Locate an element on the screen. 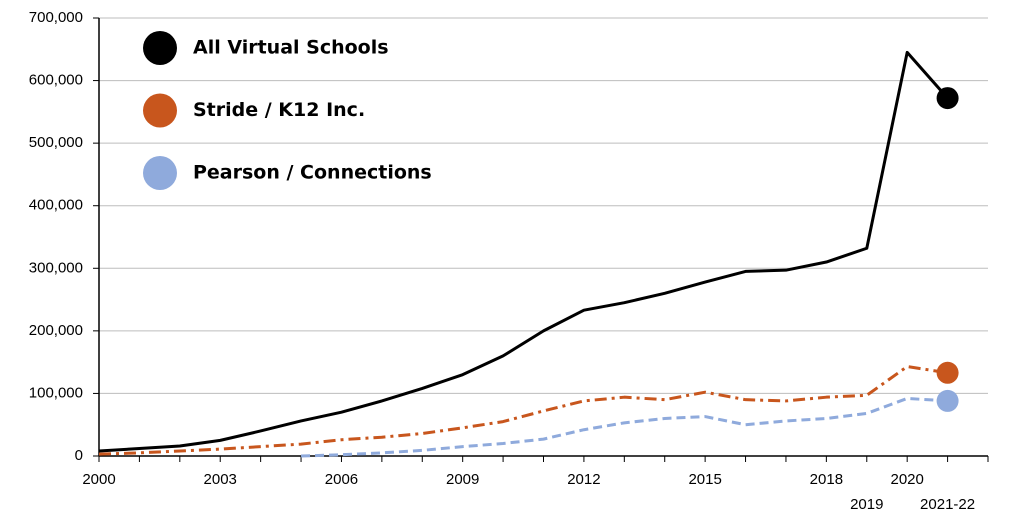  x-tick-label: 2019 is located at coordinates (866, 504).